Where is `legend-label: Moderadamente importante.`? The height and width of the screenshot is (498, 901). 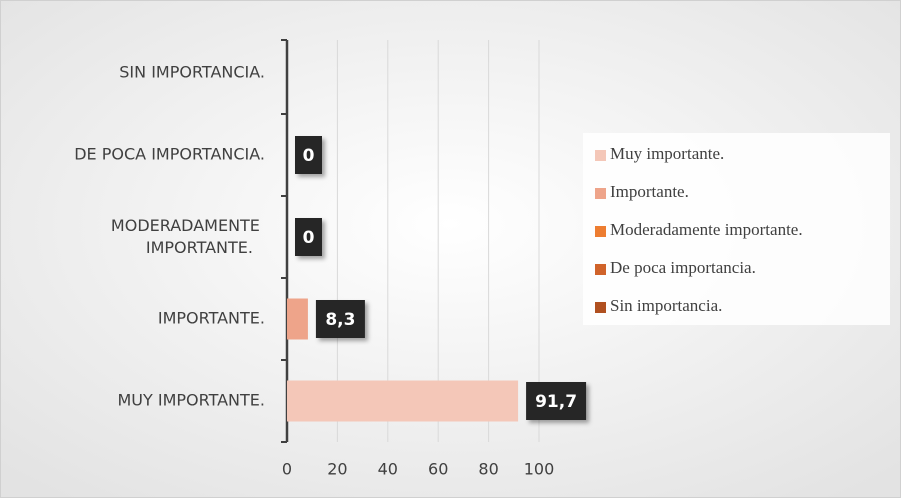 legend-label: Moderadamente importante. is located at coordinates (706, 229).